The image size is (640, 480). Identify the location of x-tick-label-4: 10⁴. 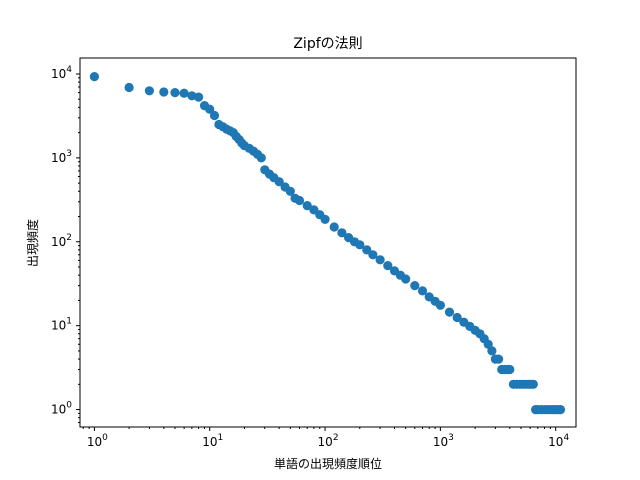
(558, 441).